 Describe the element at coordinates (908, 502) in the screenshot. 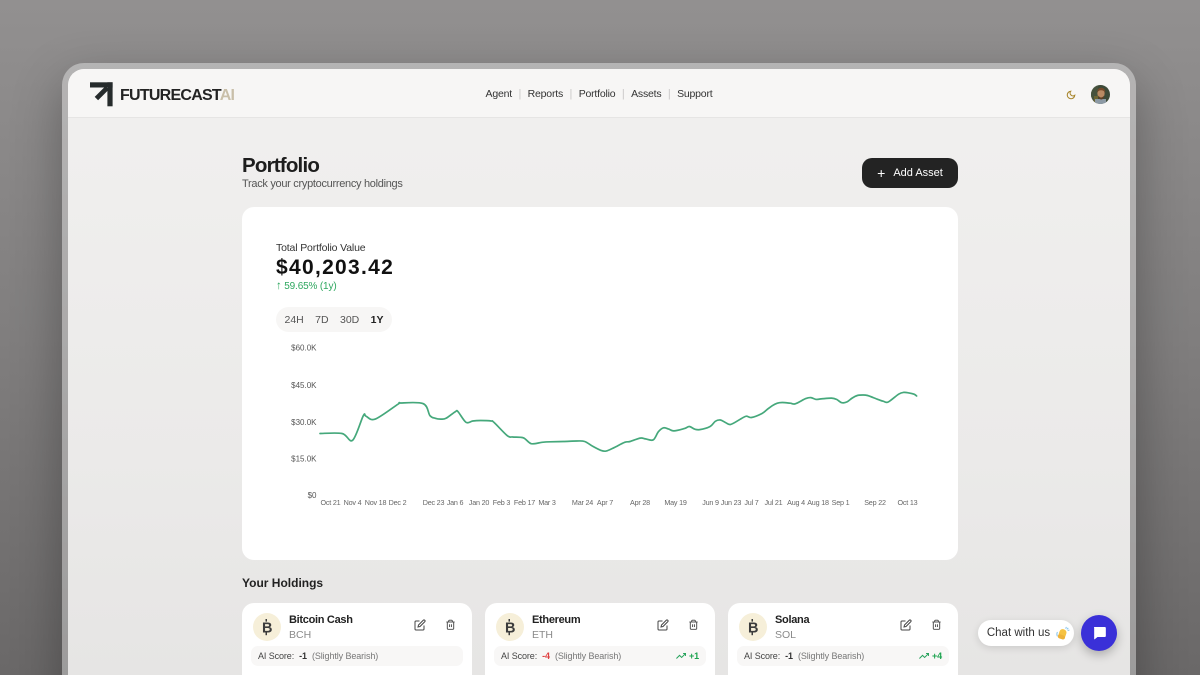

I see `svg-text: Oct 13` at that location.